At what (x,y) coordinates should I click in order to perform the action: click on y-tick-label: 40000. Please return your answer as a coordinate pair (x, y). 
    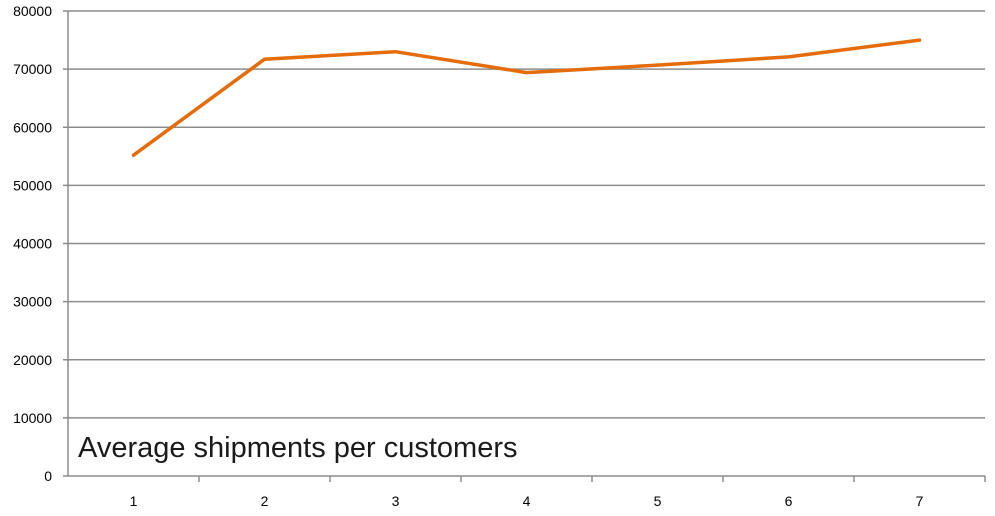
    Looking at the image, I should click on (32, 244).